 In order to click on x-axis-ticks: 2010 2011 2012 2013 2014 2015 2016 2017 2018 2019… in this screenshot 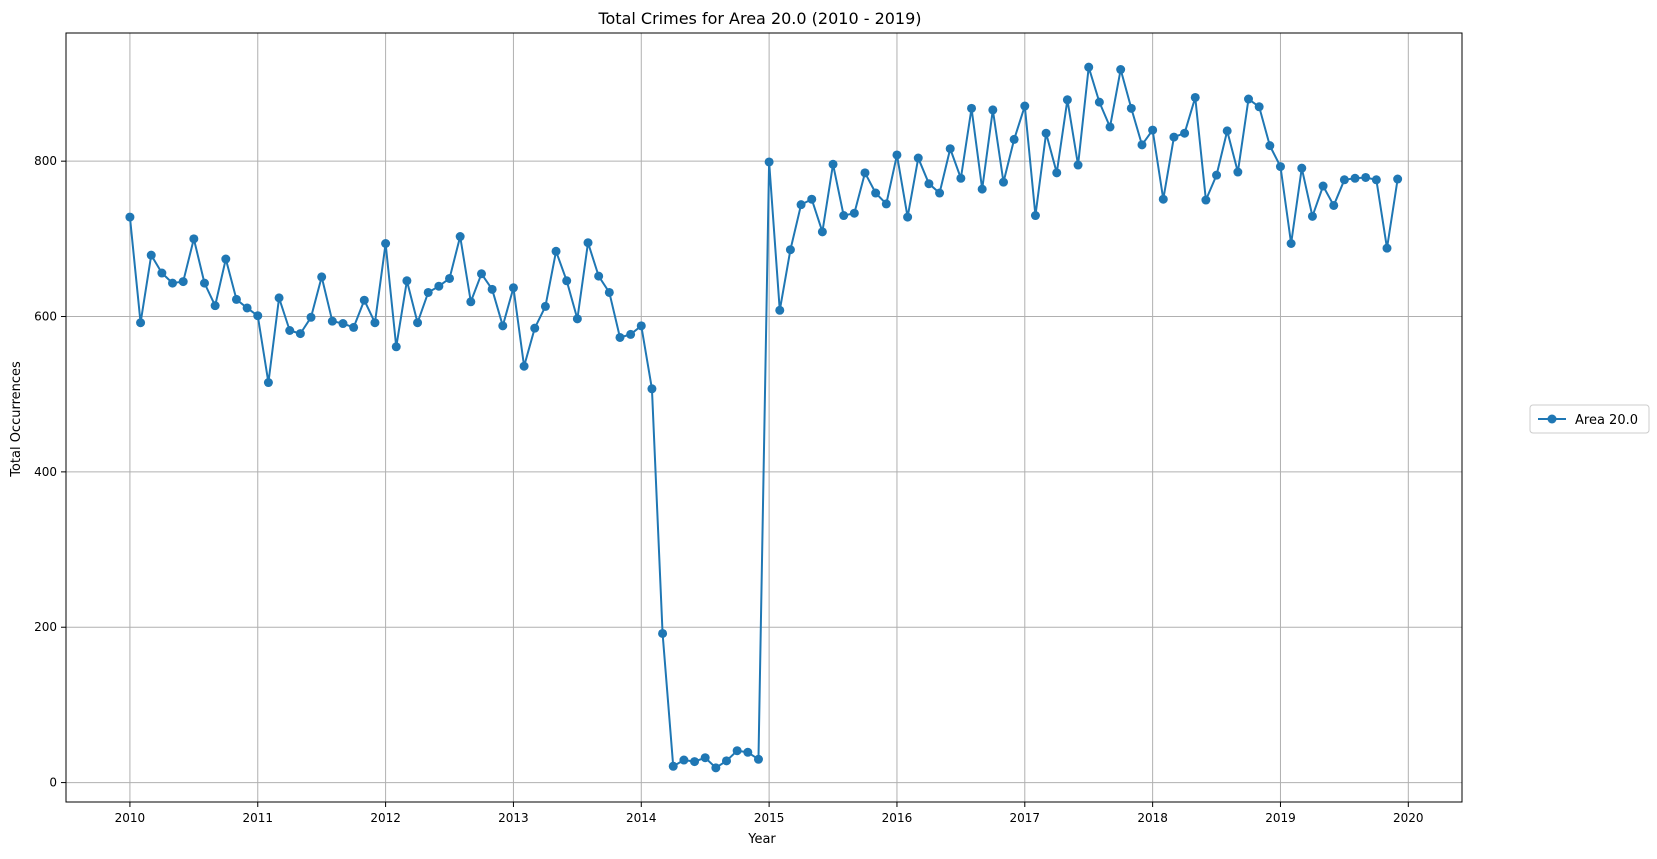, I will do `click(769, 813)`.